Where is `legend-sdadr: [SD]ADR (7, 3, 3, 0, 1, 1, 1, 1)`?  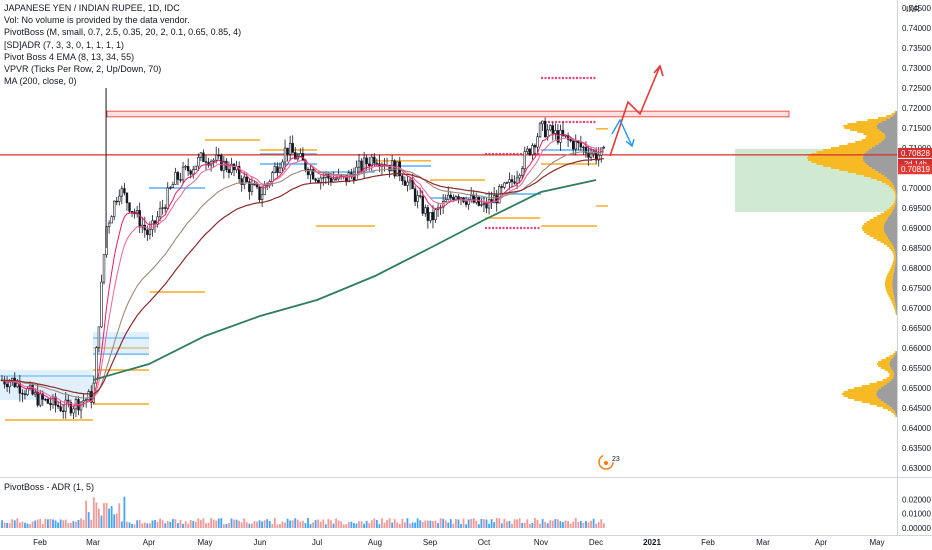
legend-sdadr: [SD]ADR (7, 3, 3, 0, 1, 1, 1, 1) is located at coordinates (64, 44).